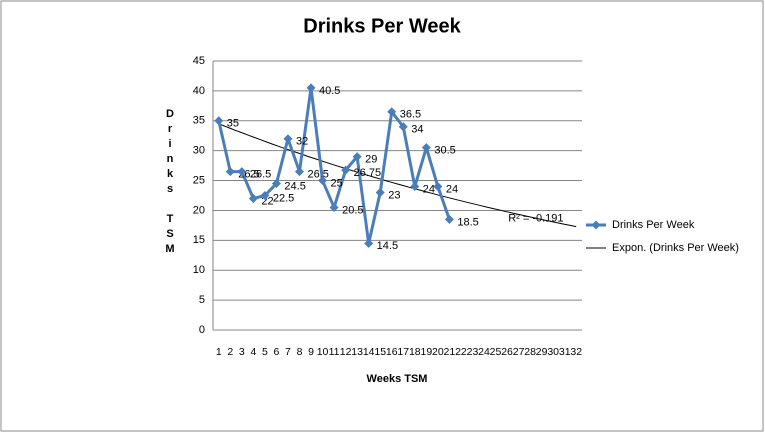 Image resolution: width=765 pixels, height=433 pixels. What do you see at coordinates (450, 352) in the screenshot?
I see `x-tick-label: 21` at bounding box center [450, 352].